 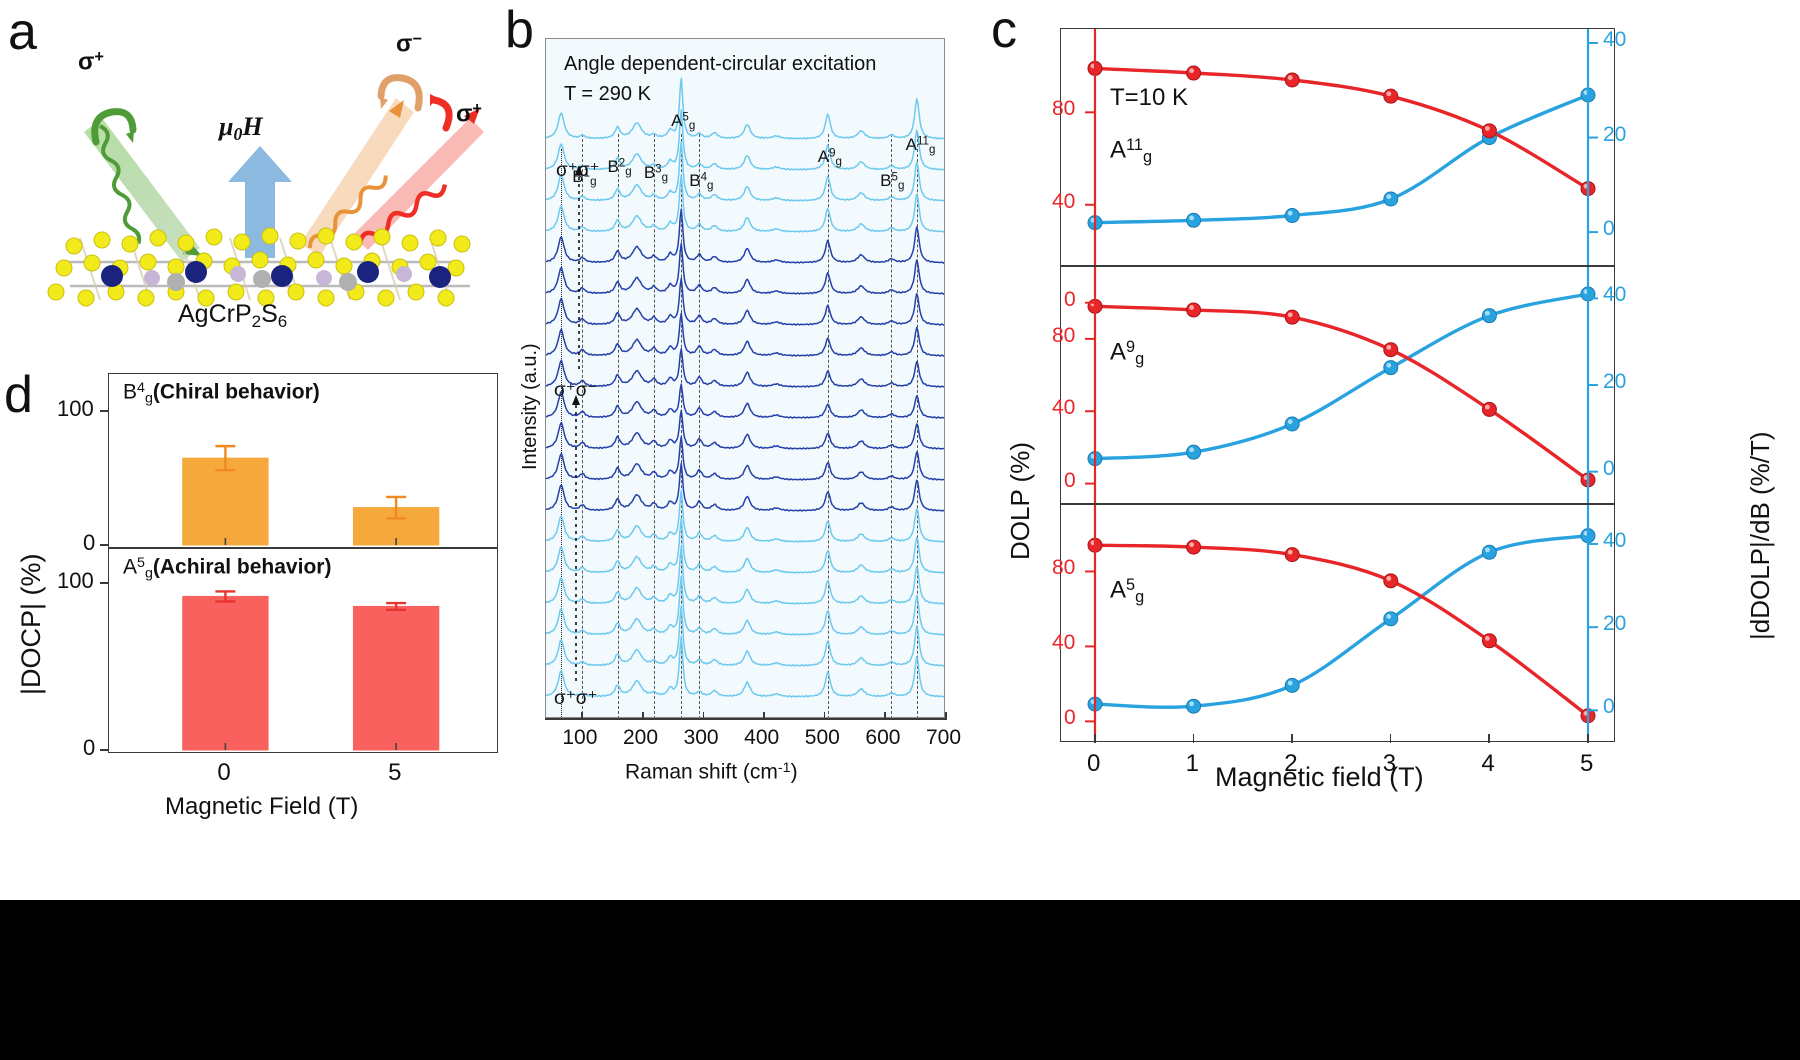 I want to click on panel-b-x-tick: 700, so click(x=944, y=737).